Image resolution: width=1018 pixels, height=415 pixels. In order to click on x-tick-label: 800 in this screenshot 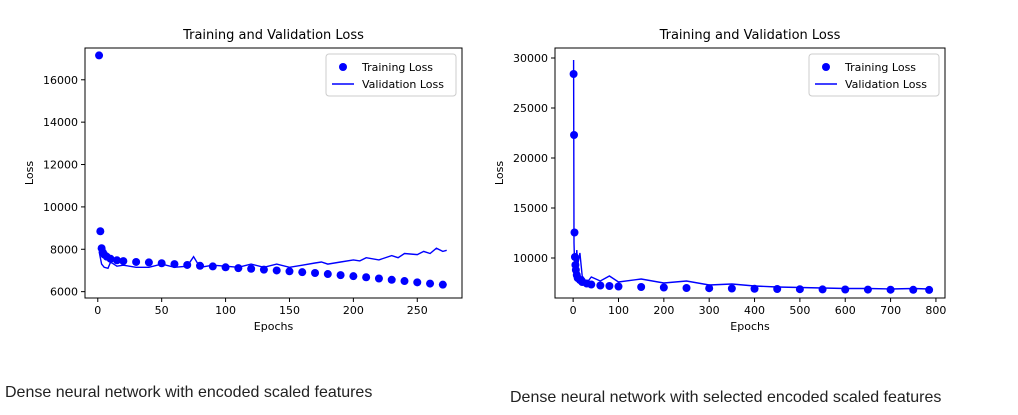, I will do `click(935, 310)`.